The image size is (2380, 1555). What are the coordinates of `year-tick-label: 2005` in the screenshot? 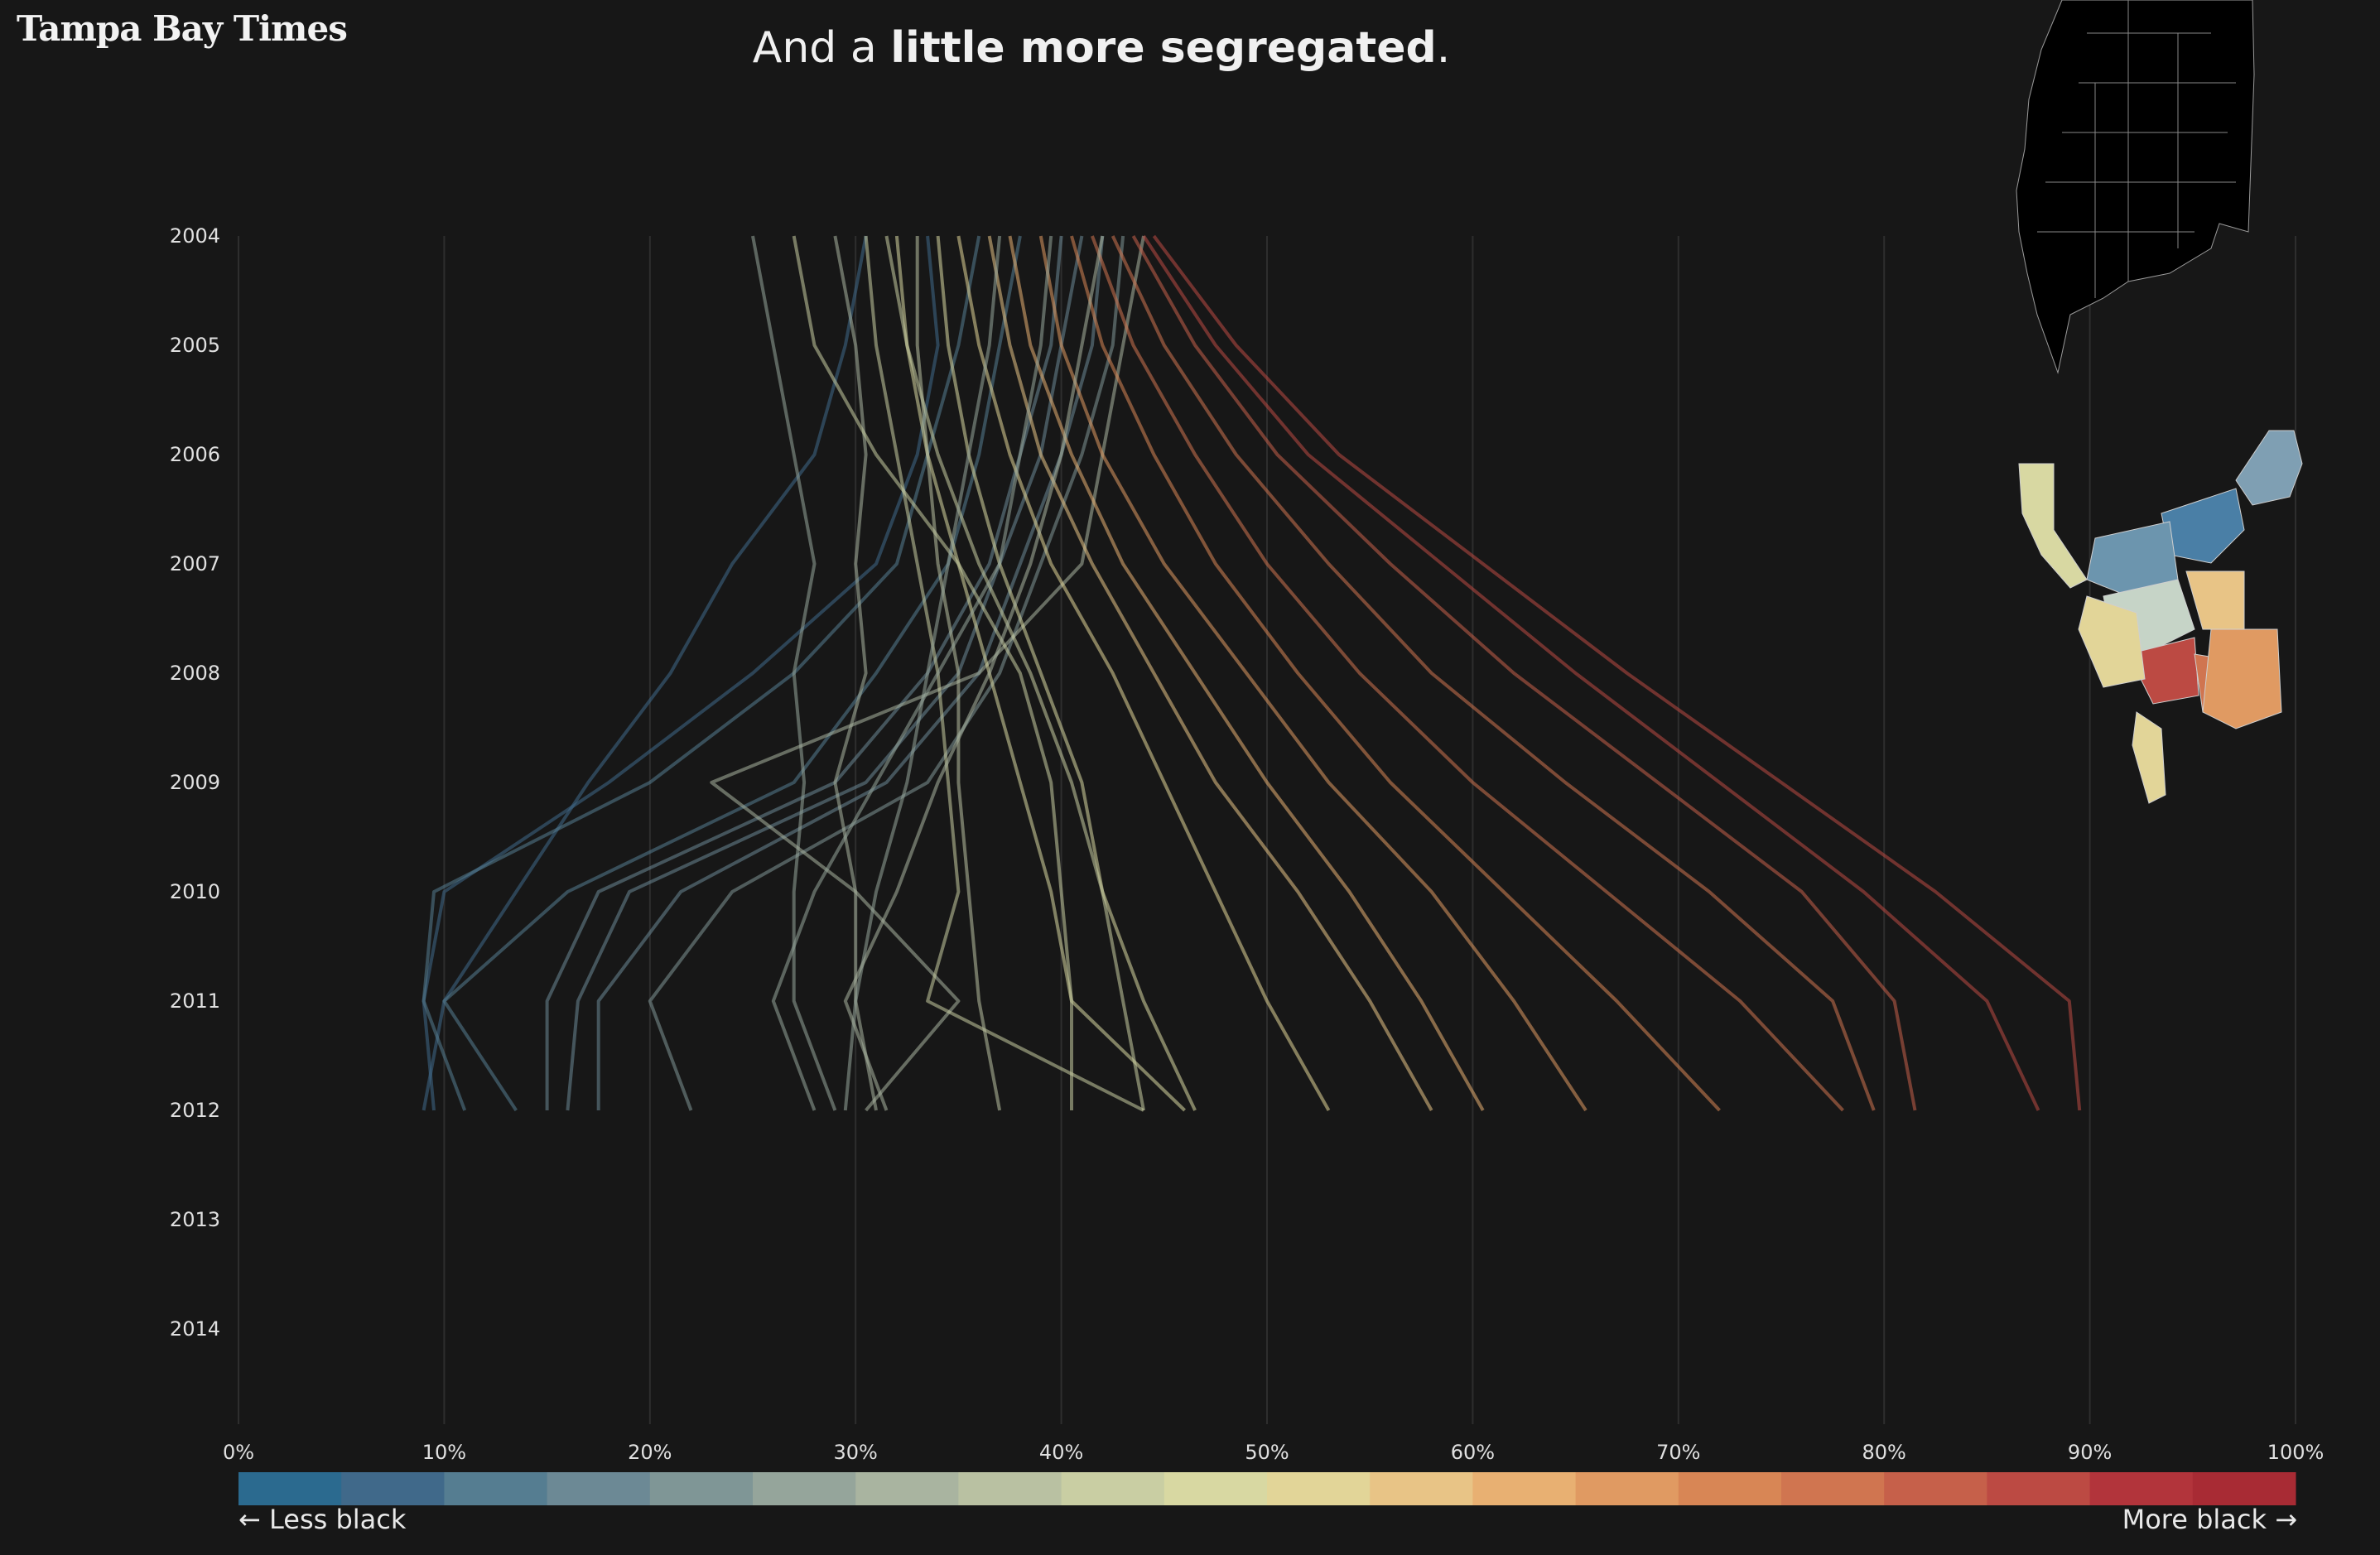 It's located at (195, 345).